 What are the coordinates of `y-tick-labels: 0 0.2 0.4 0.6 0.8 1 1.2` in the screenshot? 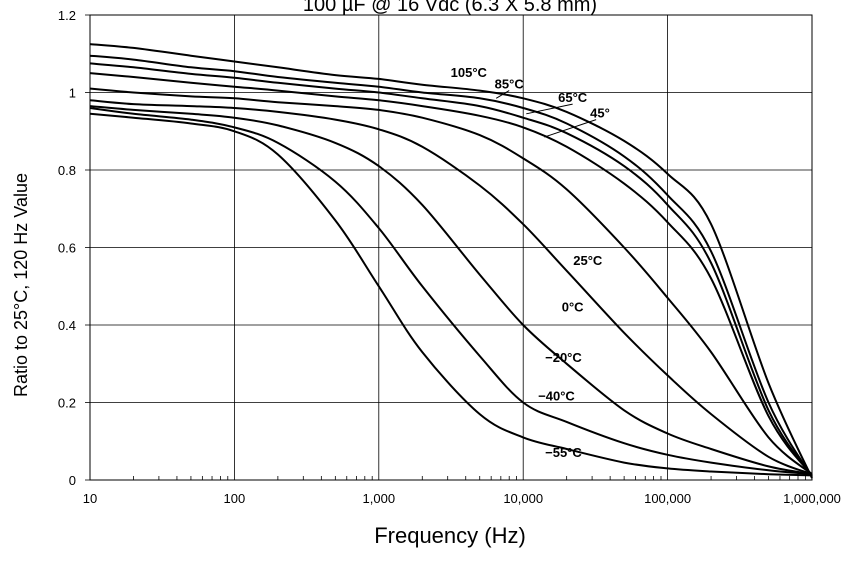 It's located at (67, 248).